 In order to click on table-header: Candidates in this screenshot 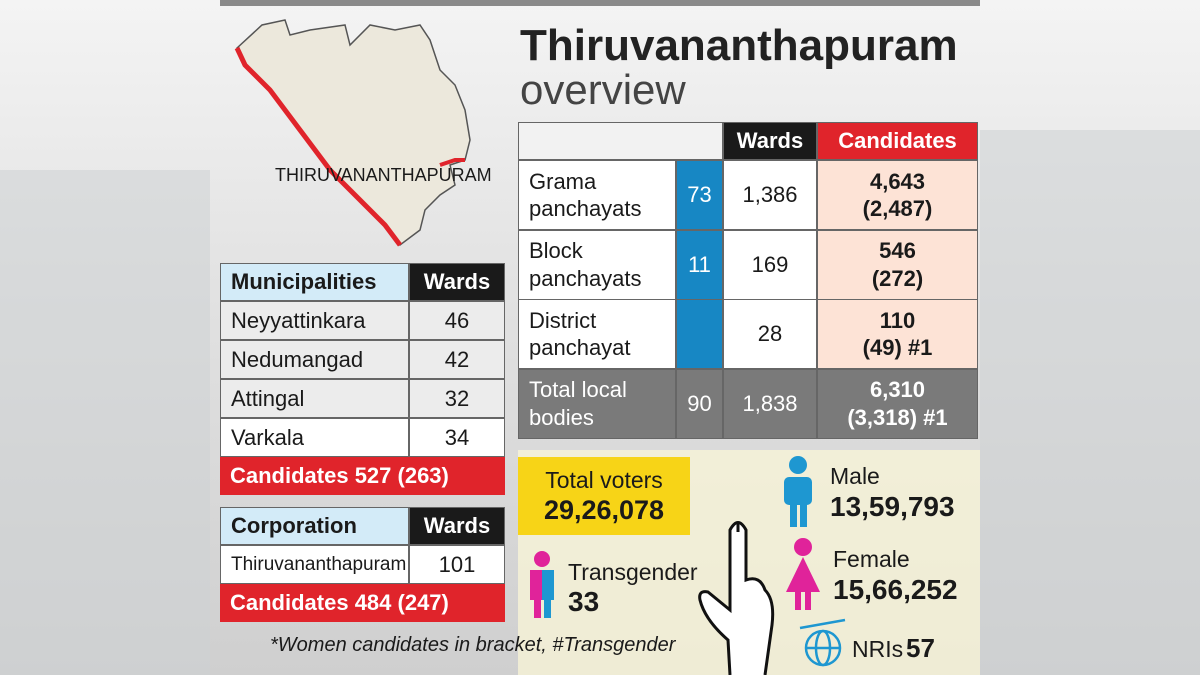, I will do `click(897, 141)`.